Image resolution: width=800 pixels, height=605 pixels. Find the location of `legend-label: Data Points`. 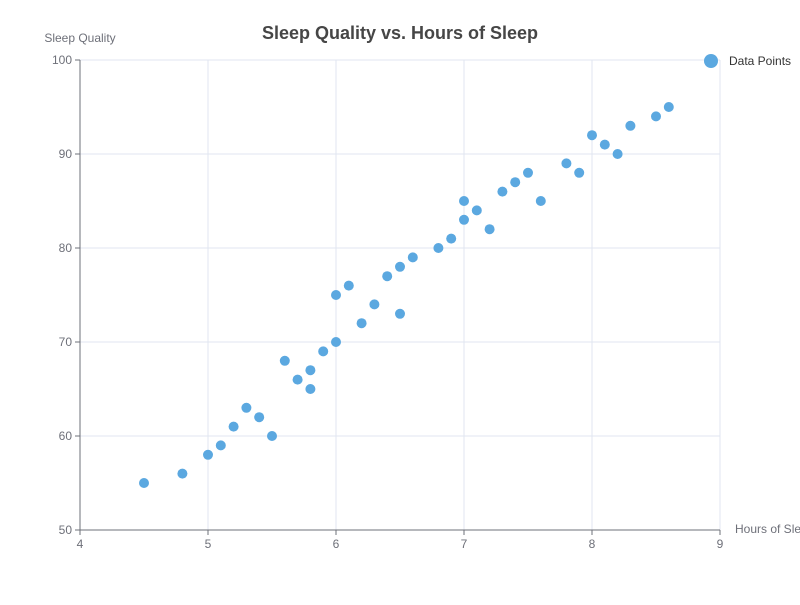

legend-label: Data Points is located at coordinates (760, 61).